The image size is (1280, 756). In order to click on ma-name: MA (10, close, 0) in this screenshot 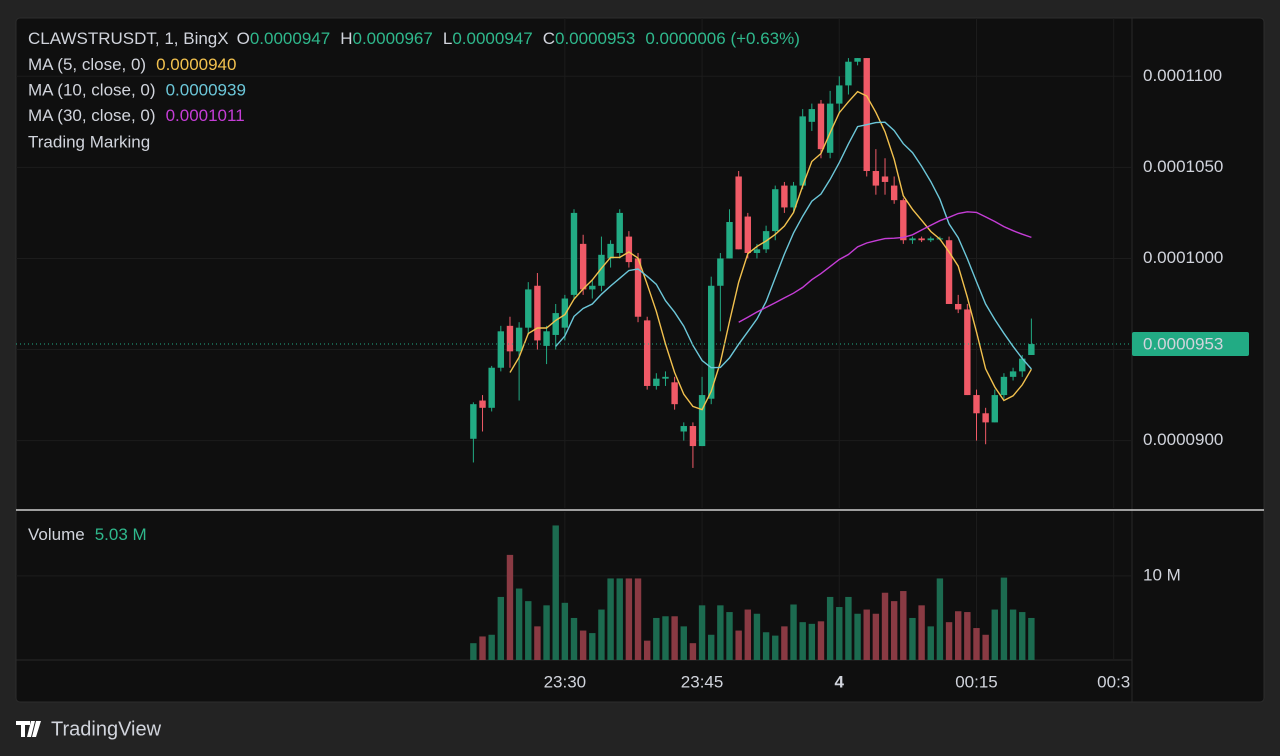, I will do `click(92, 90)`.